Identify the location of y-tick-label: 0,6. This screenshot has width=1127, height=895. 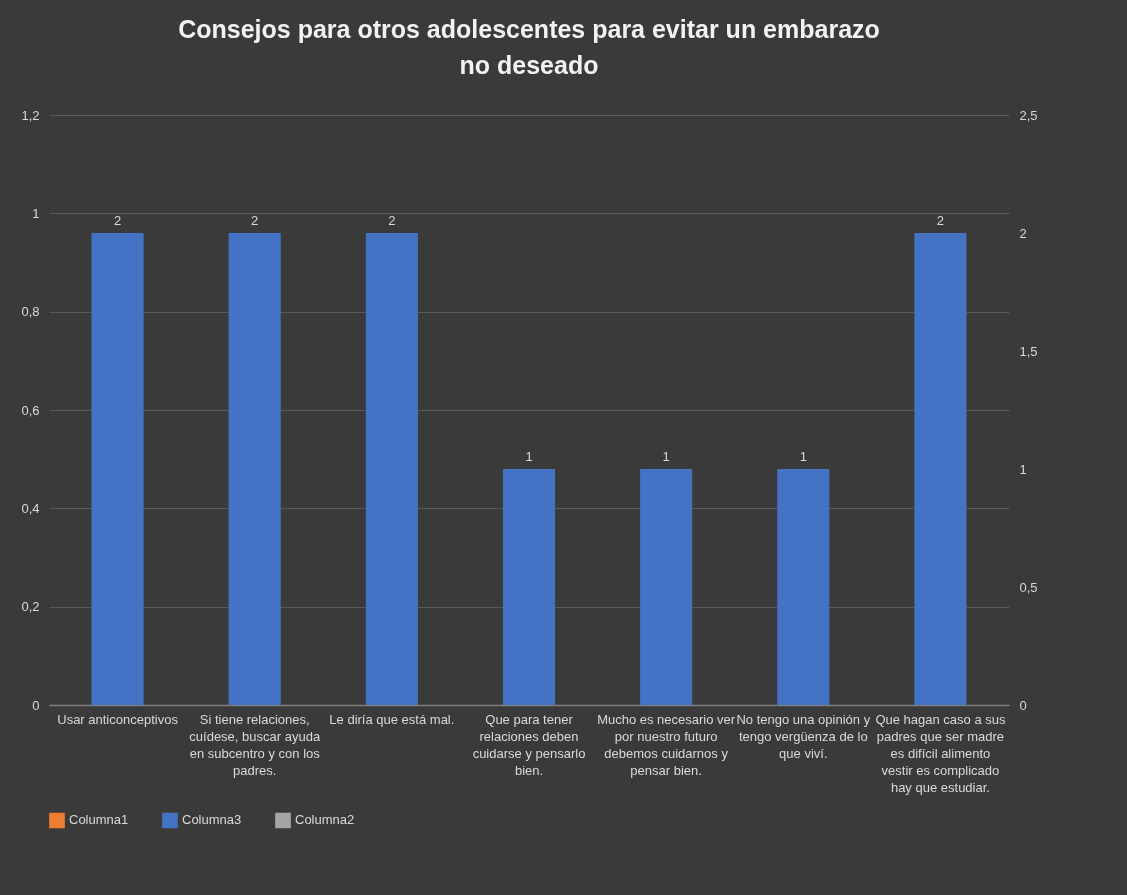
(30, 410).